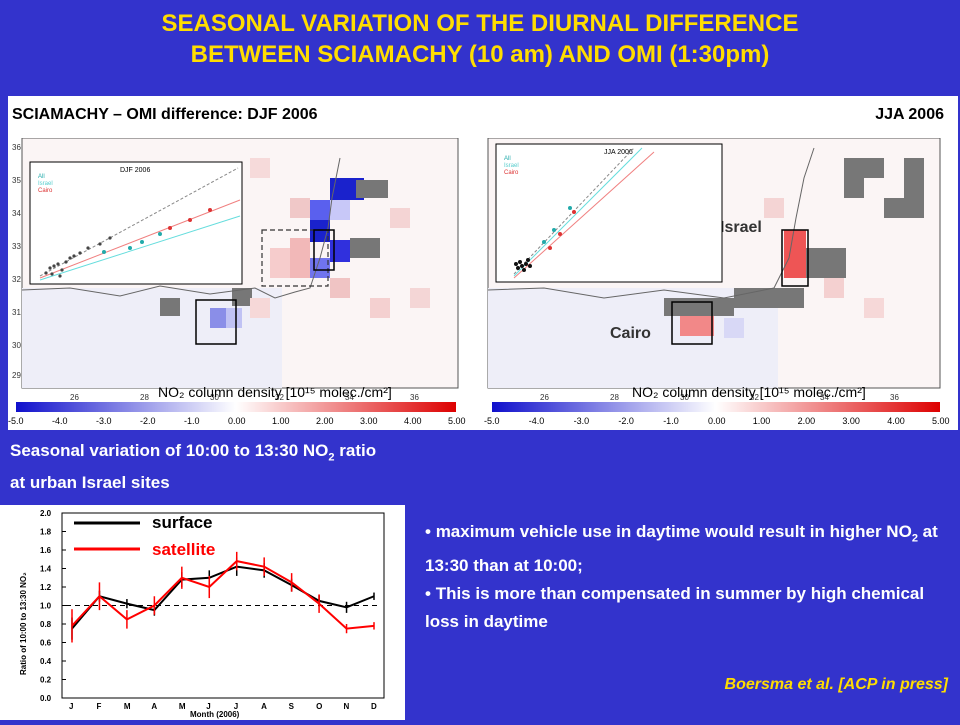  I want to click on left-map-label: SCIAMACHY – OMI difference: DJF 2006, so click(165, 114).